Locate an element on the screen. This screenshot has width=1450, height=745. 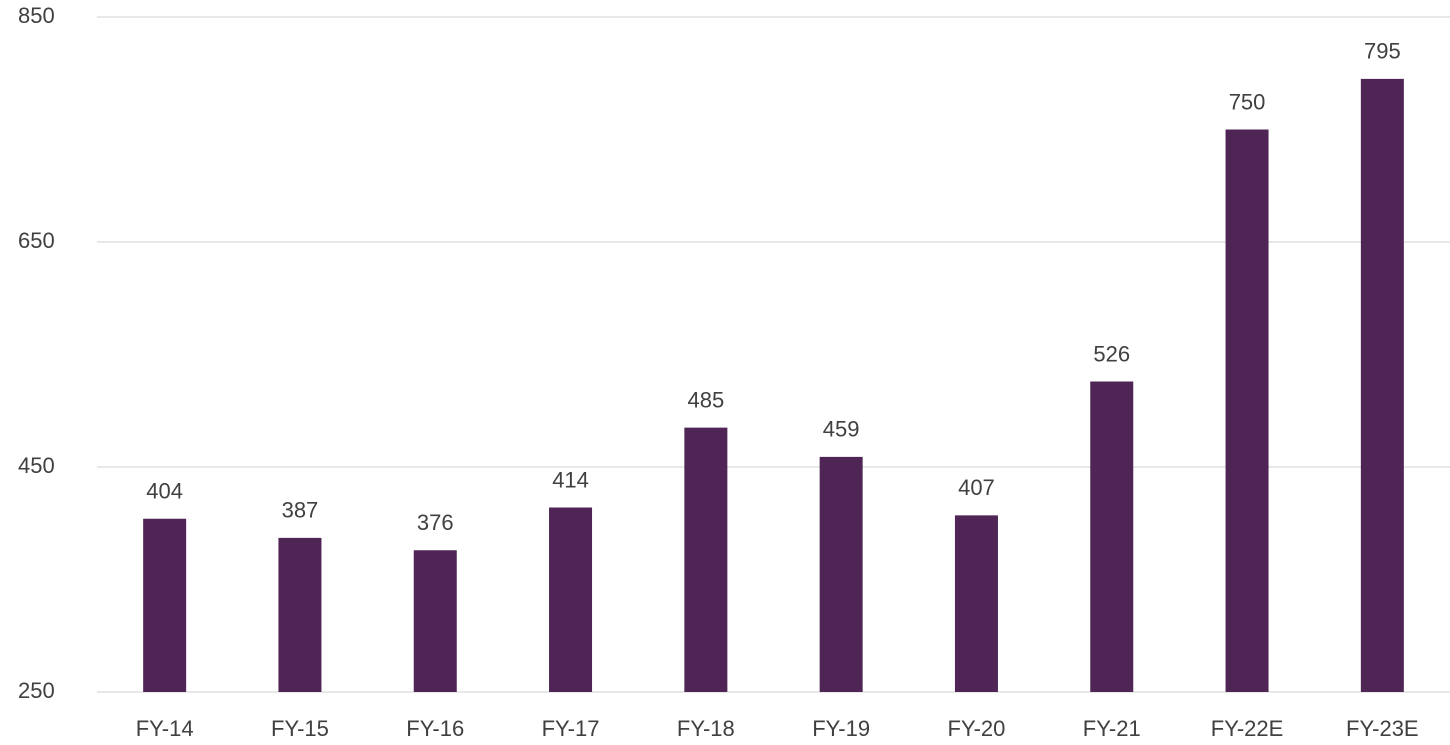
x-tick-label: FY-21 is located at coordinates (1112, 728).